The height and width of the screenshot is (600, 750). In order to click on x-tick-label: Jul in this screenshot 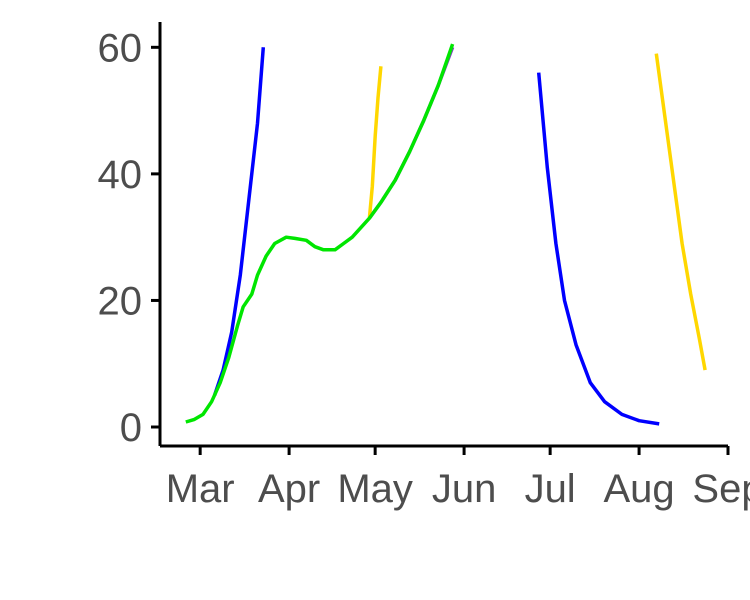, I will do `click(550, 489)`.